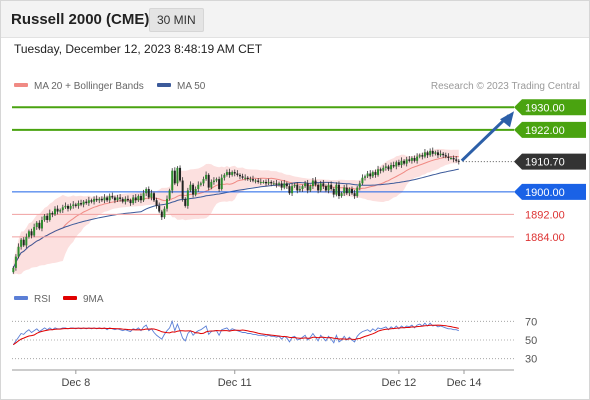 The width and height of the screenshot is (590, 400). I want to click on legend-ma20-label: MA 20 + Bollinger Bands, so click(89, 86).